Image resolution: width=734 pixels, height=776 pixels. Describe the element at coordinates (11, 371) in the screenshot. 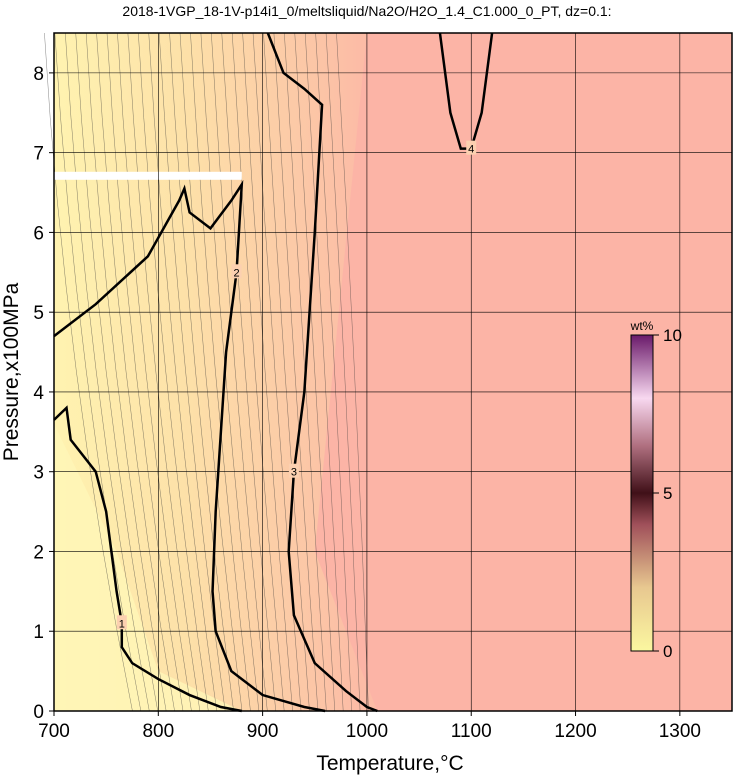

I see `y-axis-title: Pressure,x100MPa` at that location.